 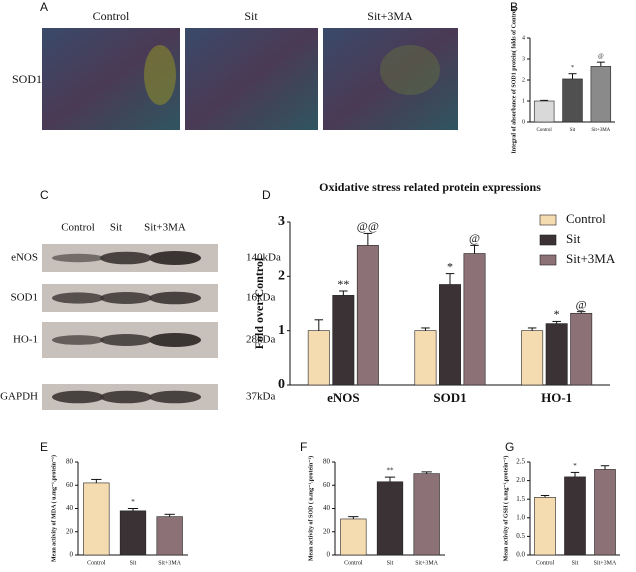 What do you see at coordinates (520, 555) in the screenshot?
I see `y-tick-label: 0.0` at bounding box center [520, 555].